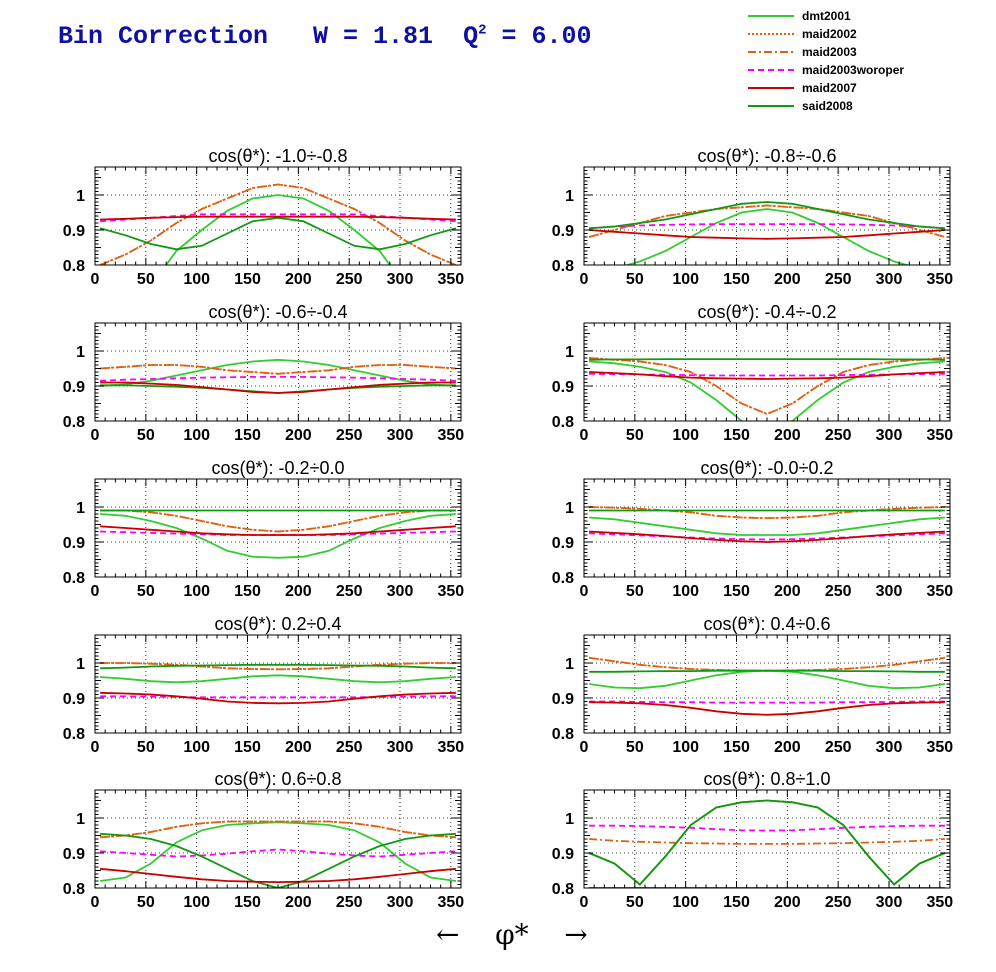  What do you see at coordinates (278, 312) in the screenshot?
I see `panel-title: cos(θ*): -0.6÷-0.4` at bounding box center [278, 312].